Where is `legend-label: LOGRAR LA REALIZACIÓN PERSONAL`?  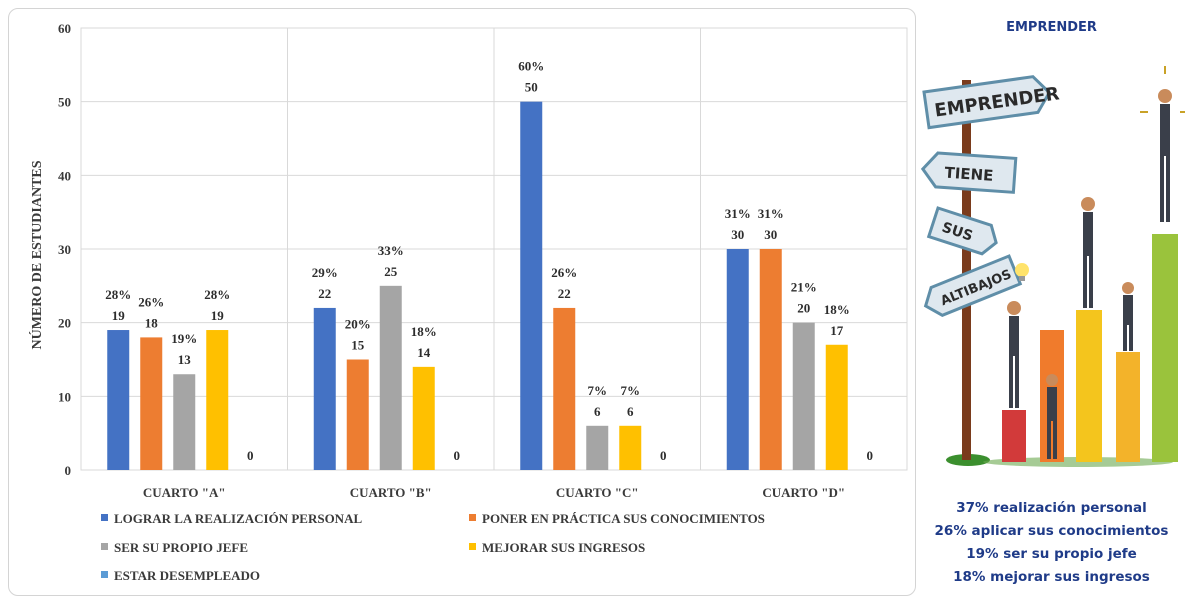 legend-label: LOGRAR LA REALIZACIÓN PERSONAL is located at coordinates (238, 518).